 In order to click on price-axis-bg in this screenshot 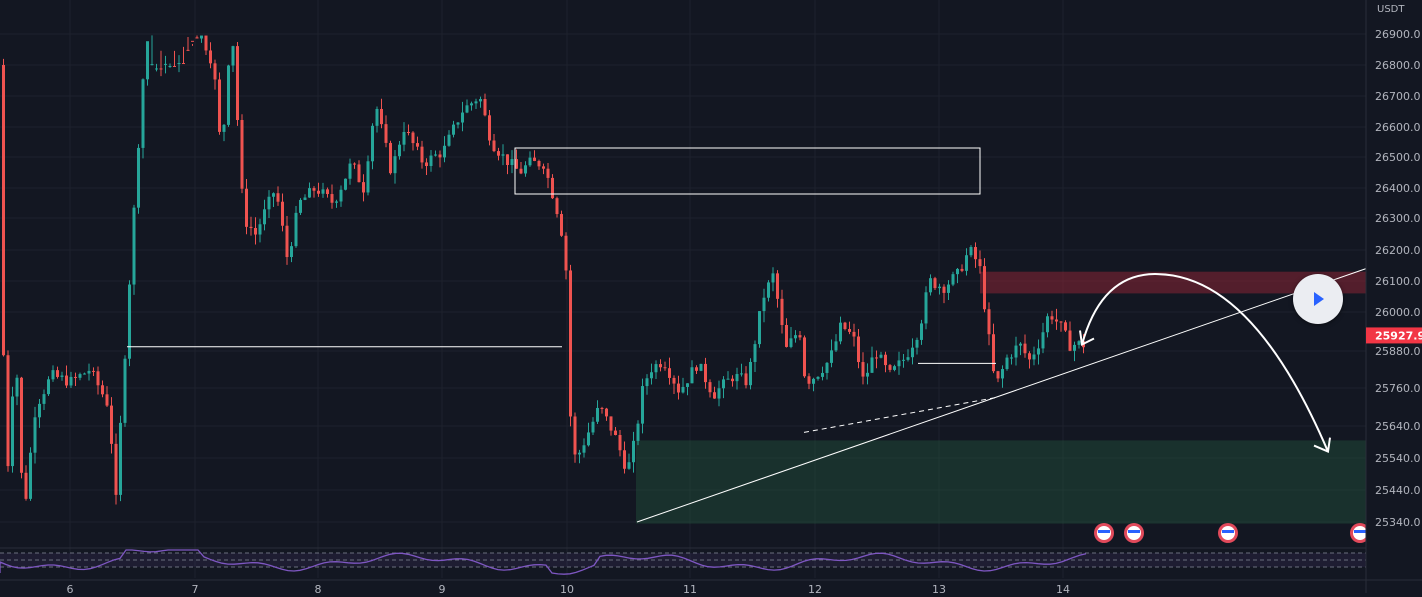, I will do `click(1394, 296)`.